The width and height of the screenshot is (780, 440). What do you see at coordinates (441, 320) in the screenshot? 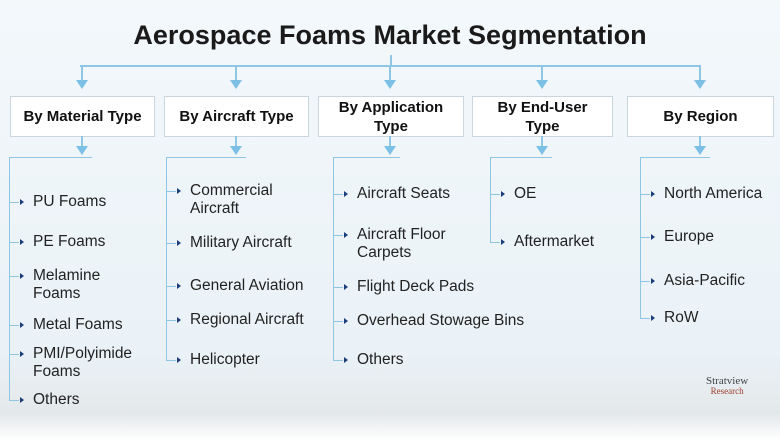
I see `segment-item: Overhead Stowage Bins` at bounding box center [441, 320].